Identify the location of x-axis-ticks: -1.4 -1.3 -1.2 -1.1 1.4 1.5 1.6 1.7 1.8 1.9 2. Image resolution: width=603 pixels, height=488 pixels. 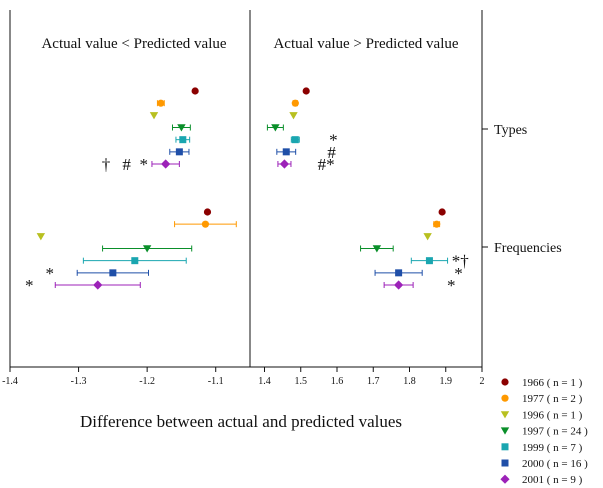
(243, 377).